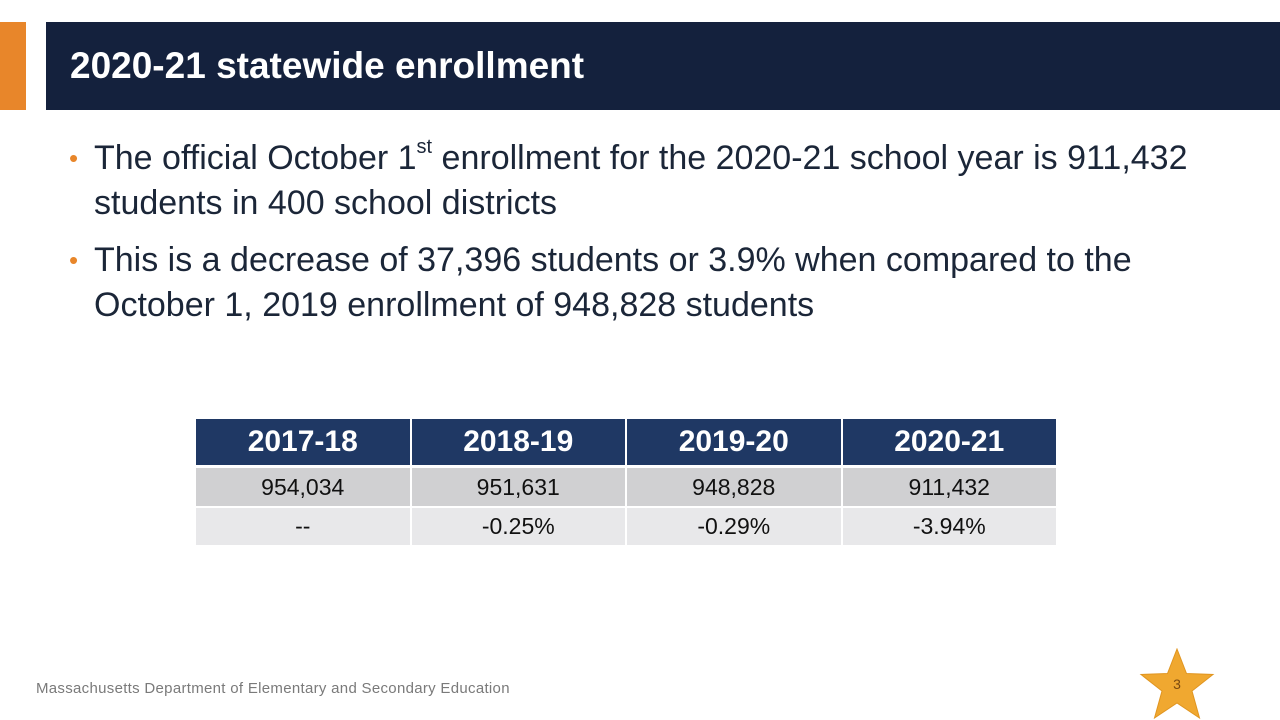 This screenshot has height=720, width=1280. I want to click on table-cell: 954,034, so click(303, 487).